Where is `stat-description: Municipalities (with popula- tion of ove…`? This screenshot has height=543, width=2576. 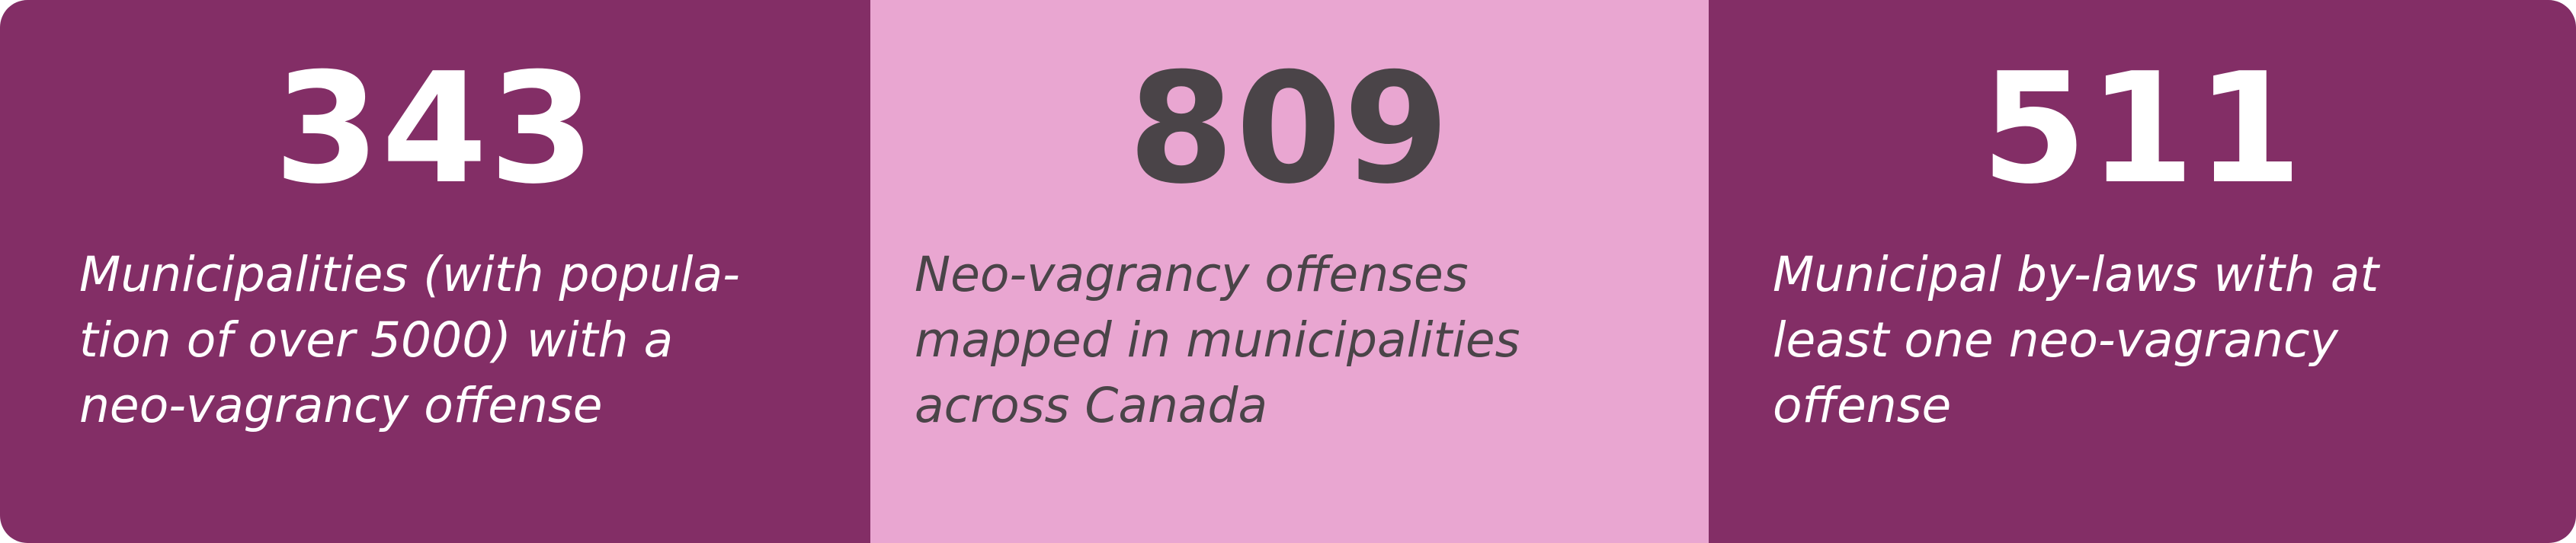
stat-description: Municipalities (with popula- tion of ove… is located at coordinates (409, 340).